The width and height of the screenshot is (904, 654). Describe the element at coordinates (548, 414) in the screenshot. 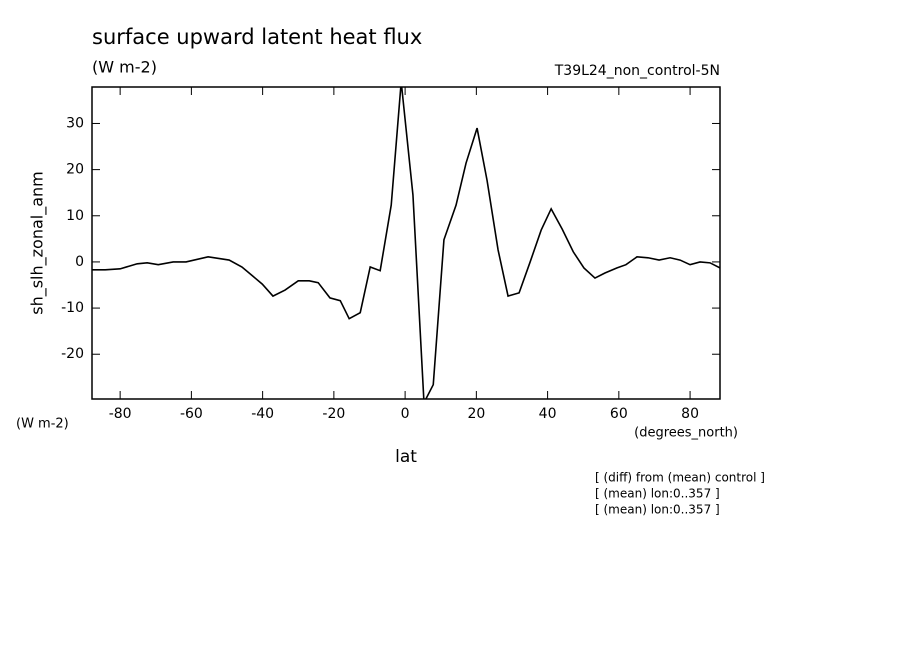

I see `x-tick-label: 40` at that location.